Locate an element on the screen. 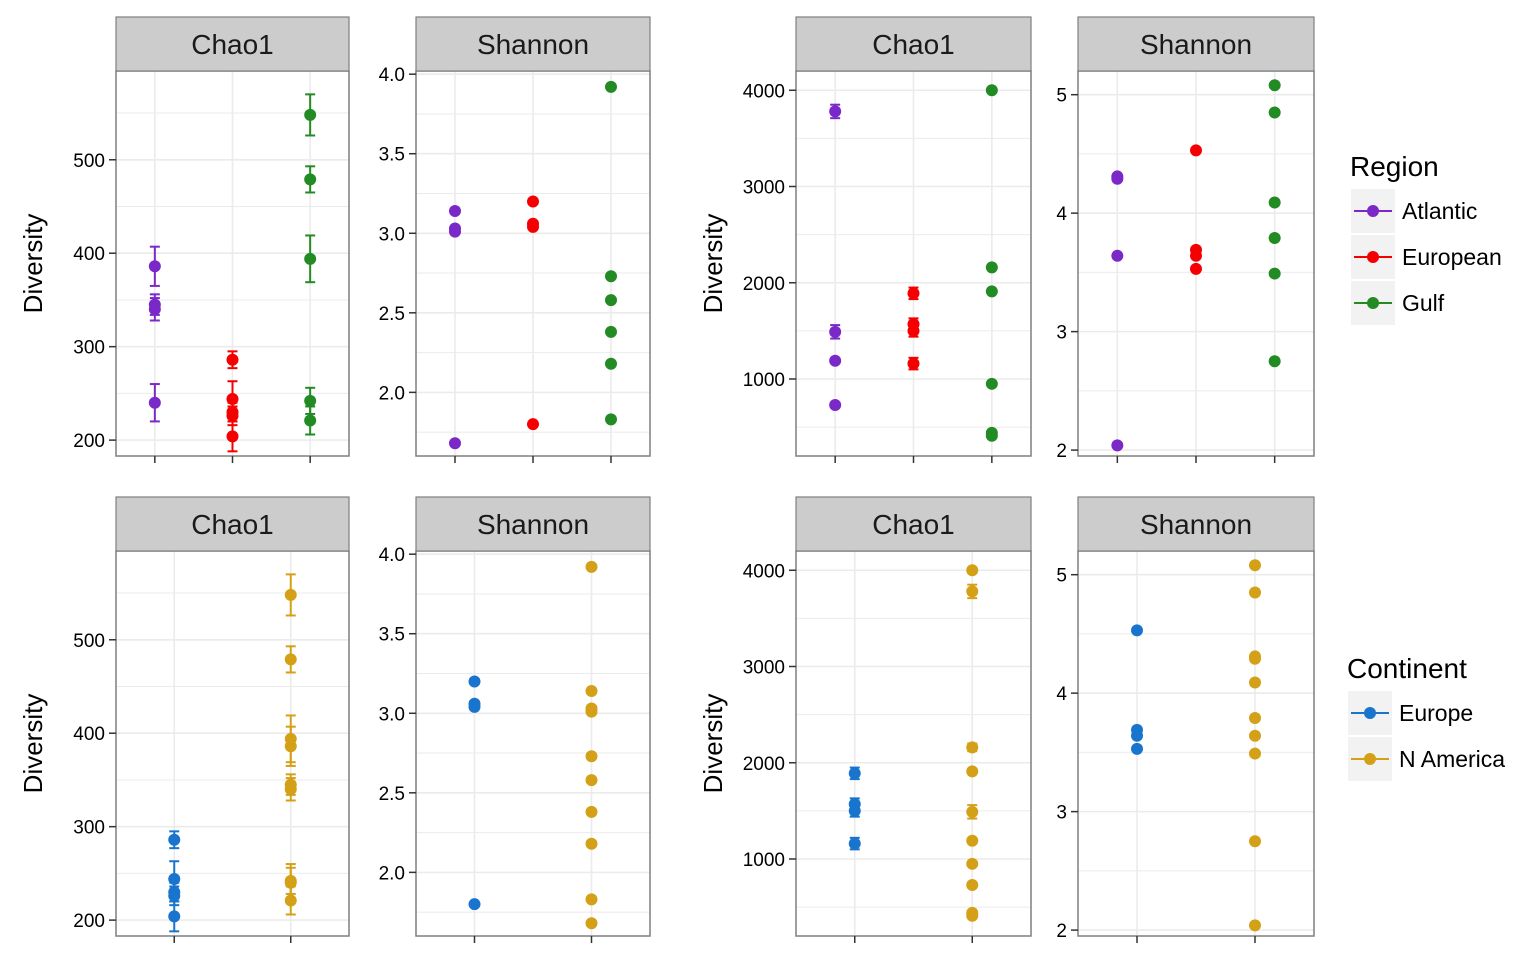 This screenshot has width=1536, height=960. y-tick-label: 3.5 is located at coordinates (392, 155).